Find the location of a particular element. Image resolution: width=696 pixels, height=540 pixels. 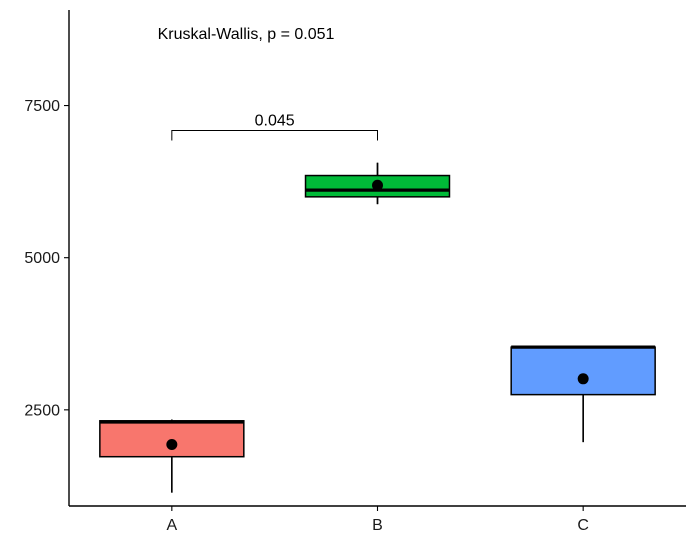

kruskal-wallis-label: Kruskal-Wallis, p = 0.051 is located at coordinates (246, 34).